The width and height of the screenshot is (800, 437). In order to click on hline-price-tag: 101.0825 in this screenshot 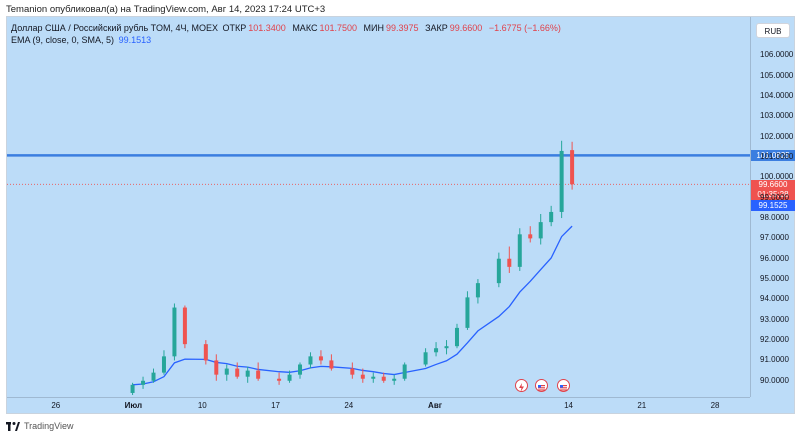, I will do `click(773, 156)`.